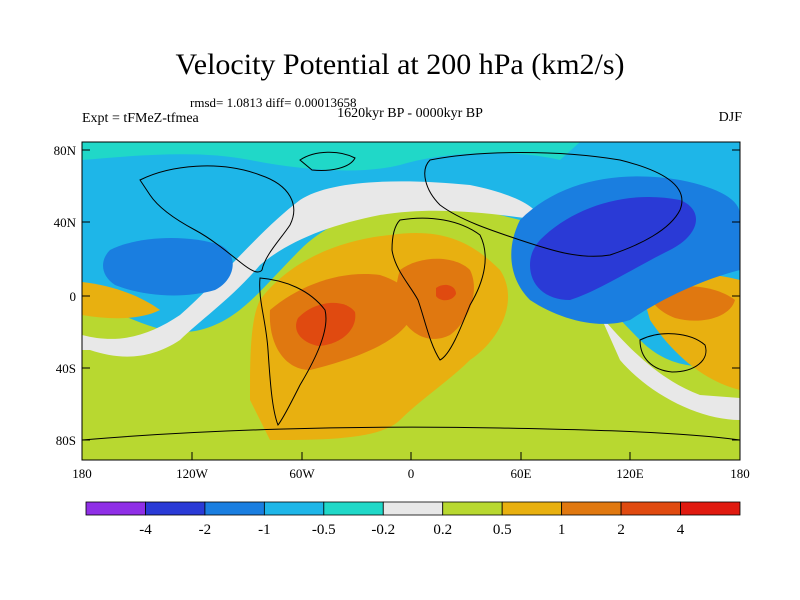  What do you see at coordinates (121, 300) in the screenshot?
I see `field-dateline-orange` at bounding box center [121, 300].